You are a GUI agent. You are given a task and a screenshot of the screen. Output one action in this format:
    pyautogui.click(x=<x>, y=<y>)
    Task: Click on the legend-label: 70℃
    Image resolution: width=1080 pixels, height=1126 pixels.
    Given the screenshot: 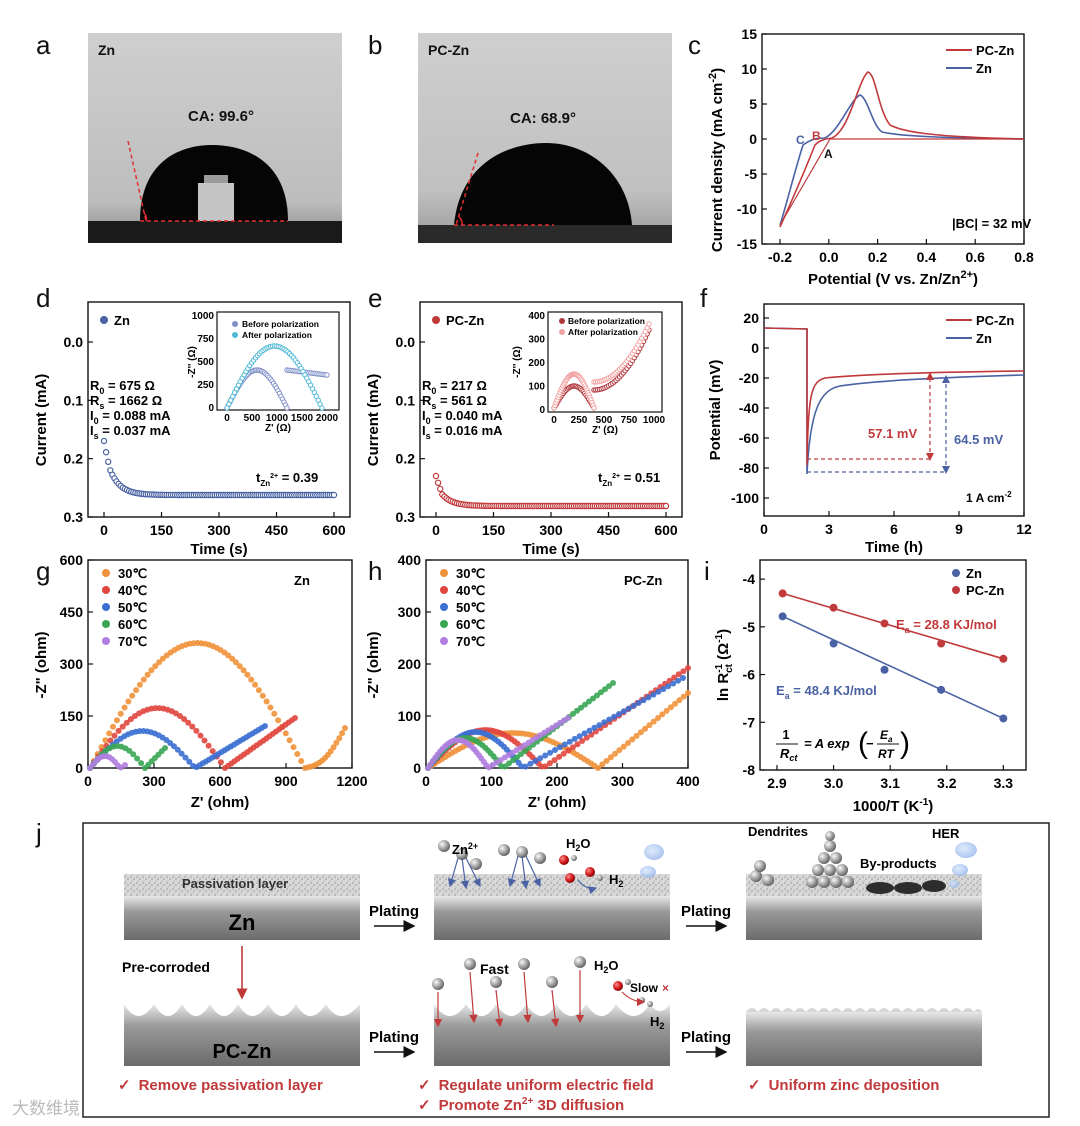 What is the action you would take?
    pyautogui.click(x=132, y=641)
    